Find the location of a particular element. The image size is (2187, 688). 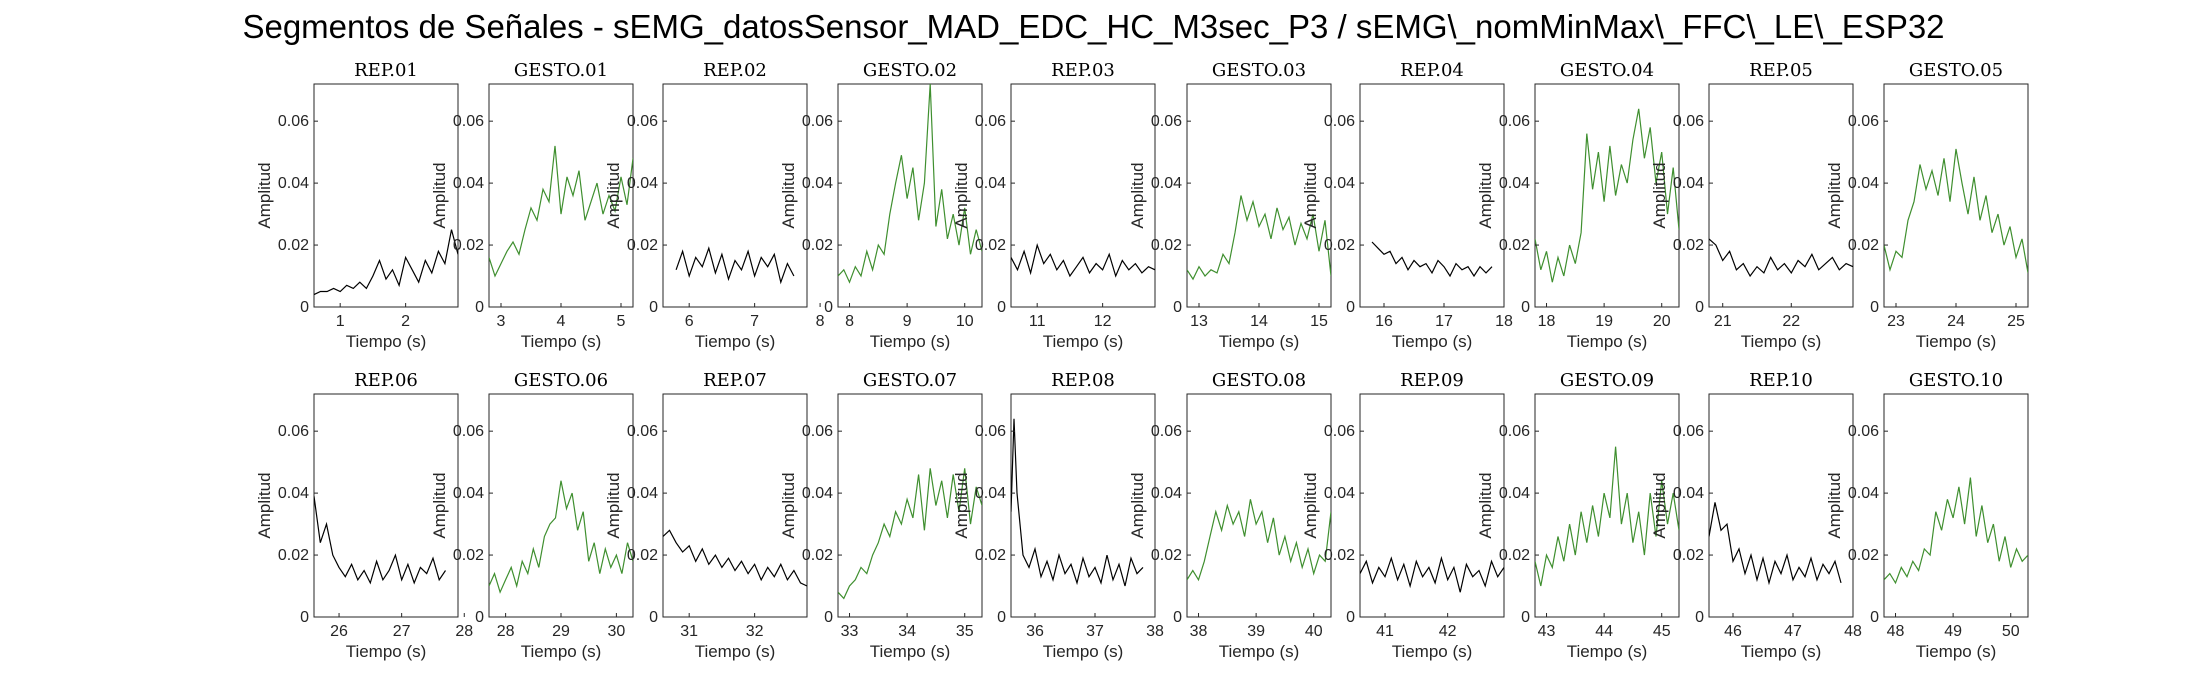

subplot-title: REP.06 is located at coordinates (386, 380).